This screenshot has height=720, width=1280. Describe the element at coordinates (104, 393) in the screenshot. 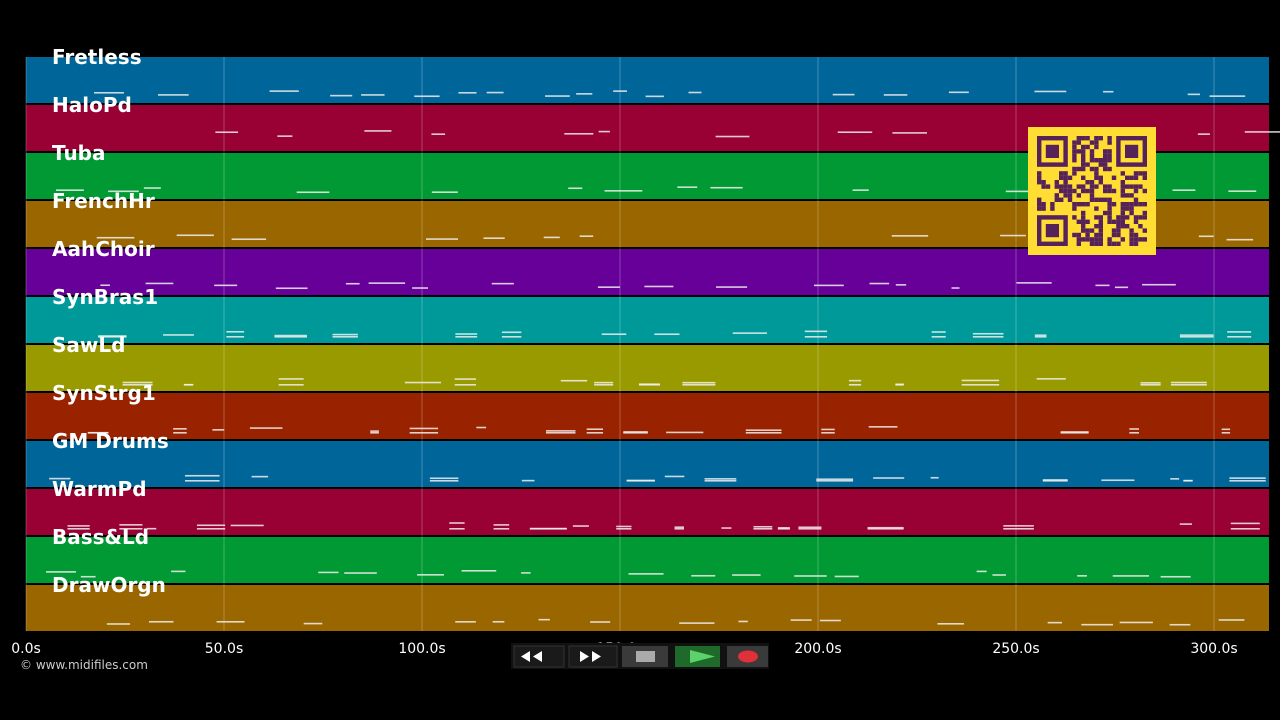

I see `track-label: SynStrg1` at that location.